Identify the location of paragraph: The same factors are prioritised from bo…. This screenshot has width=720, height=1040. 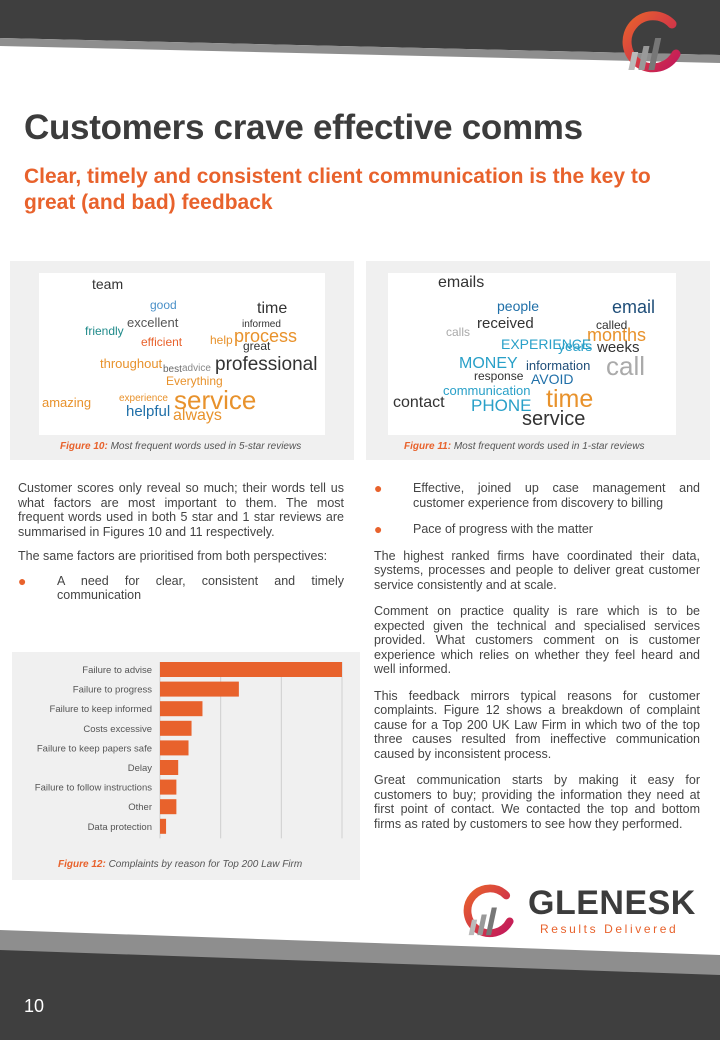
(173, 556).